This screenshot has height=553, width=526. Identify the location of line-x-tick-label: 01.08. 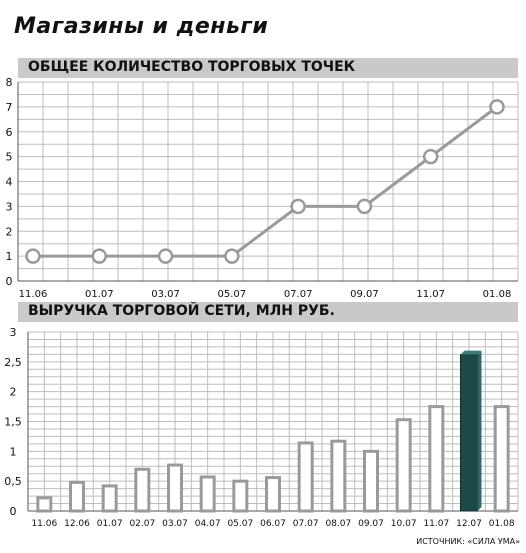
(497, 294).